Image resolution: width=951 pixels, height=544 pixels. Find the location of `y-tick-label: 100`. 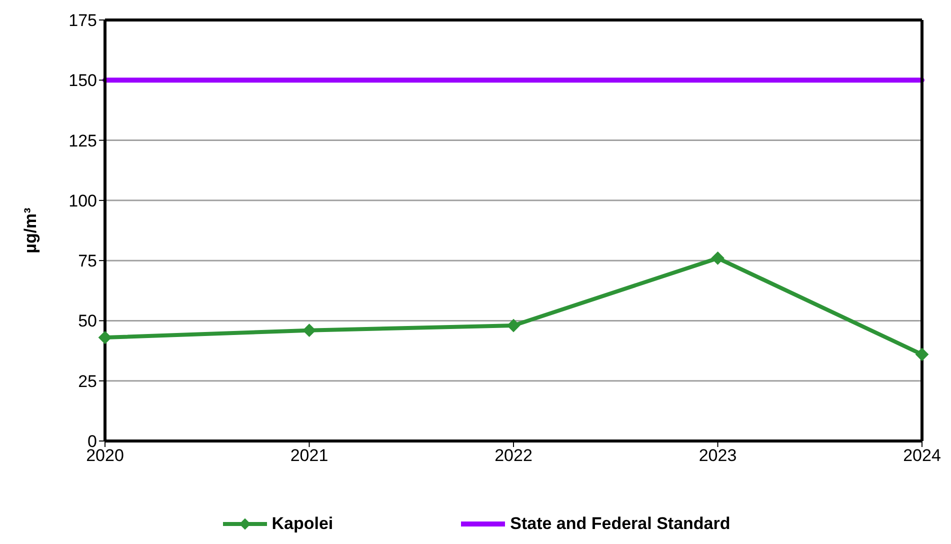

y-tick-label: 100 is located at coordinates (82, 200).